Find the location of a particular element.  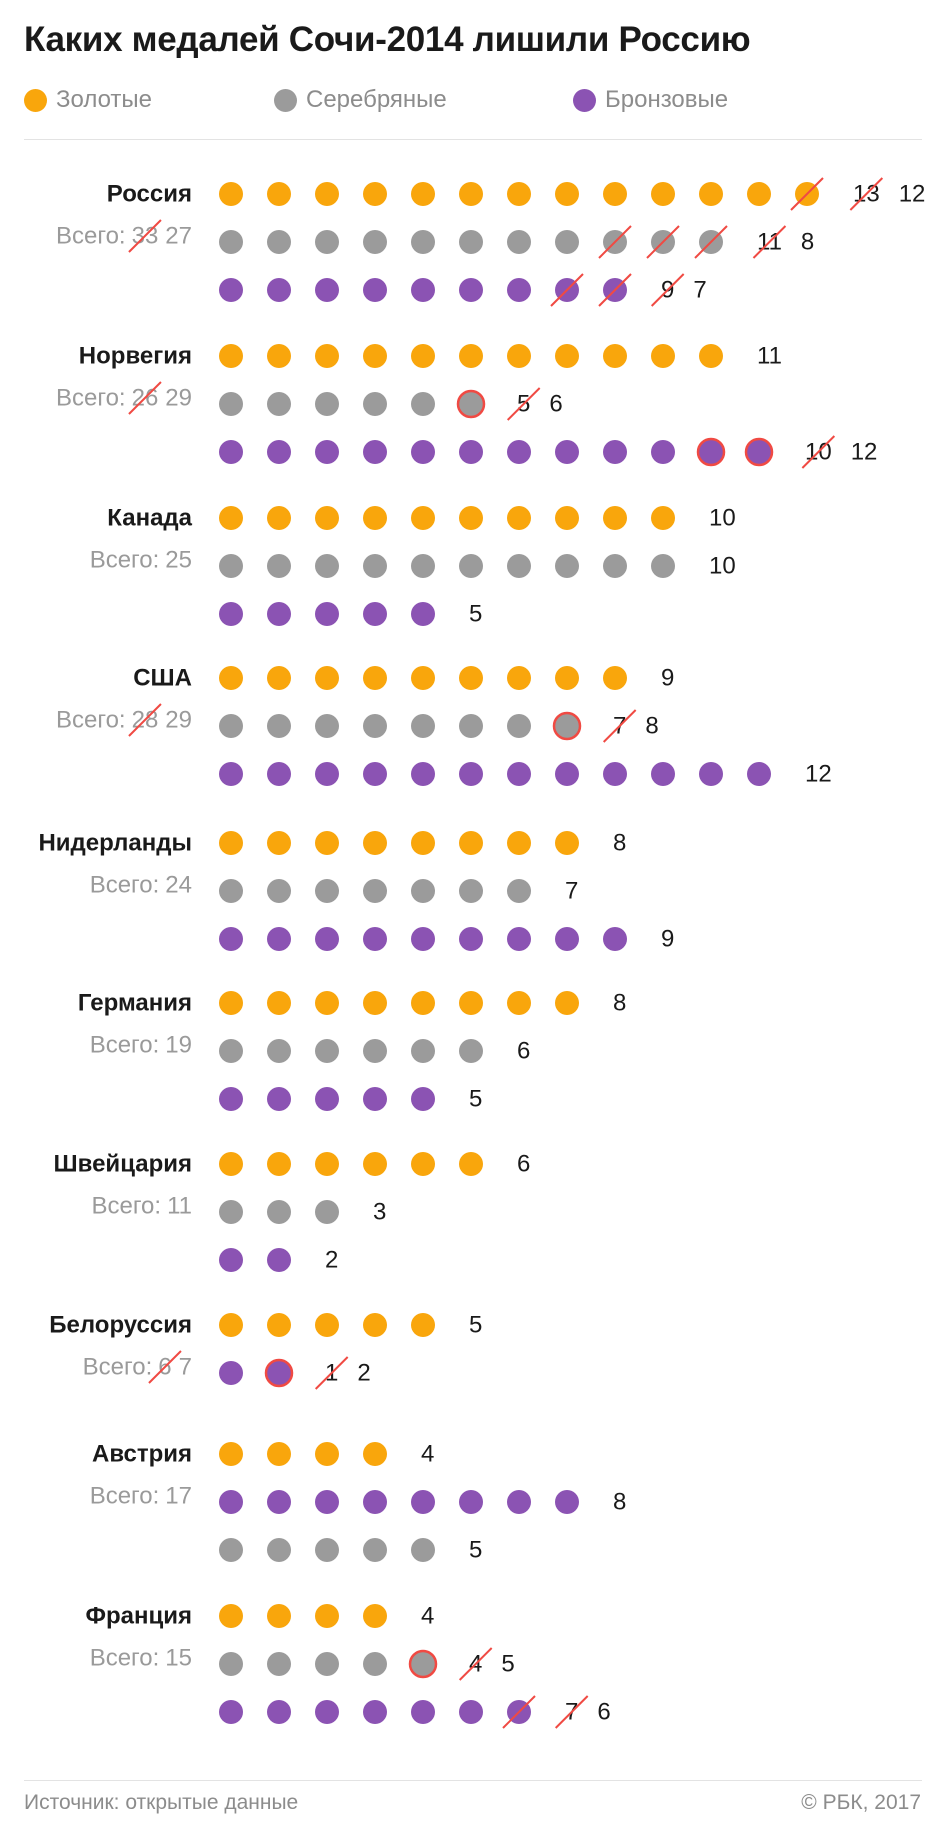

silver-medal-added is located at coordinates (423, 1664).